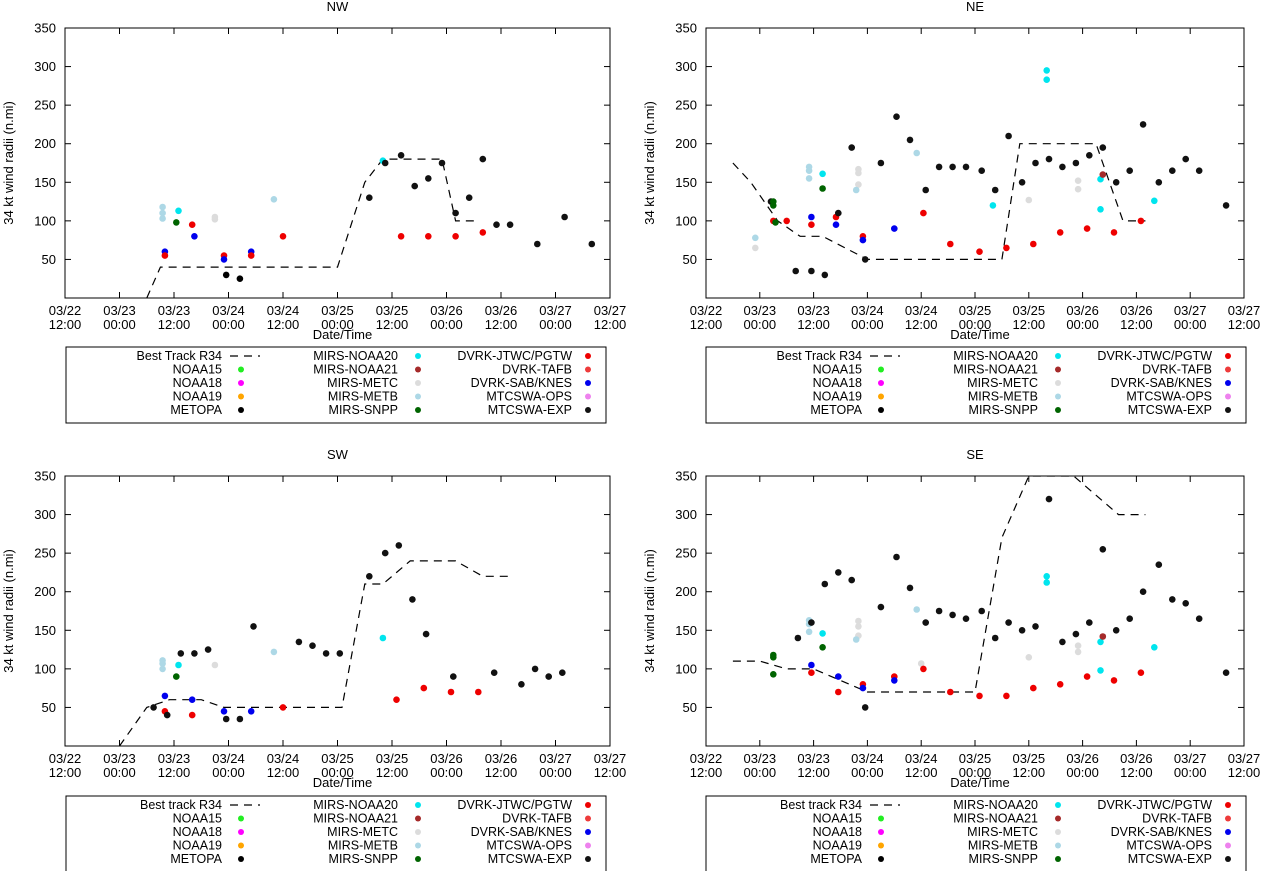 The height and width of the screenshot is (871, 1267). I want to click on x-tick-label-date: 03/22, so click(65, 310).